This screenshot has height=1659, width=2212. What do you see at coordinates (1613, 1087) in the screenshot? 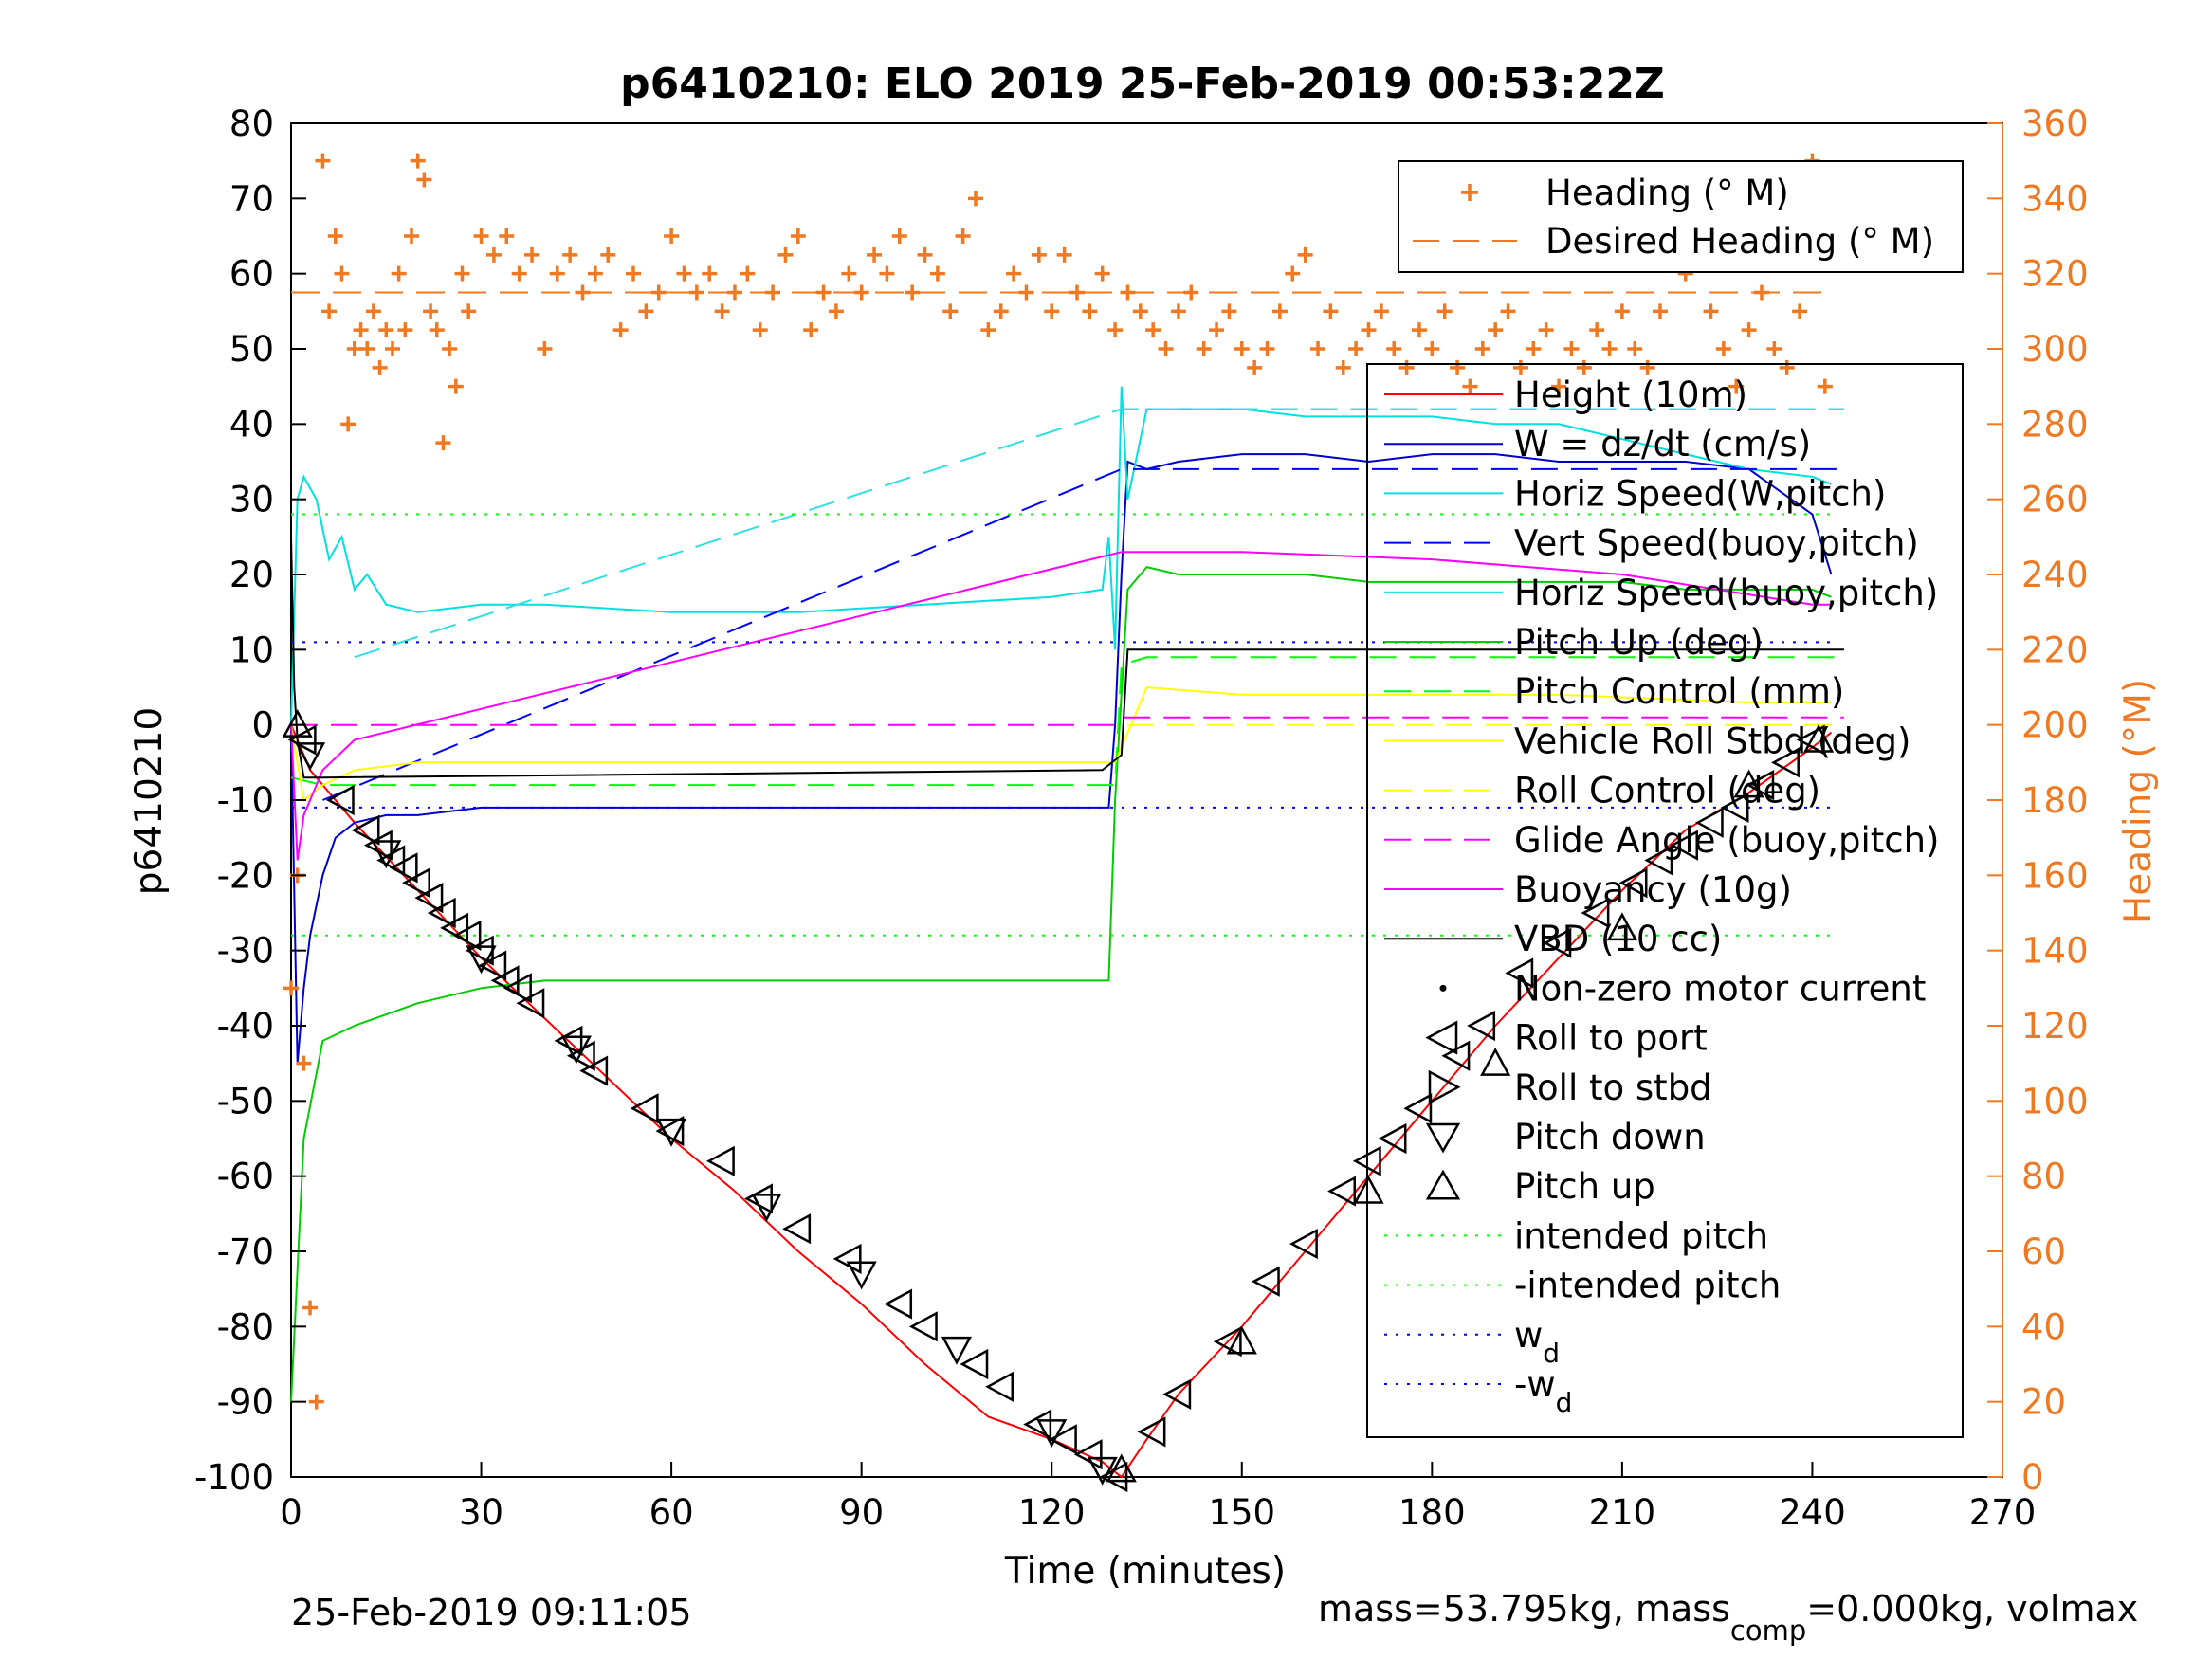
I see `legend-label-text: Roll to stbd` at bounding box center [1613, 1087].